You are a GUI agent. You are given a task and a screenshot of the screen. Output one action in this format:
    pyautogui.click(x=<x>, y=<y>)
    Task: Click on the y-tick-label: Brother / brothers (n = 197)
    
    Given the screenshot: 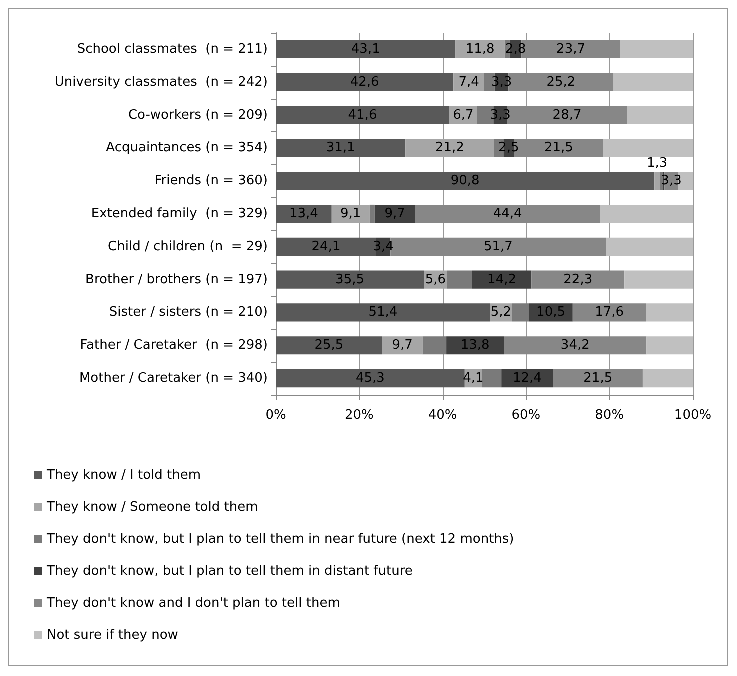 What is the action you would take?
    pyautogui.click(x=177, y=280)
    